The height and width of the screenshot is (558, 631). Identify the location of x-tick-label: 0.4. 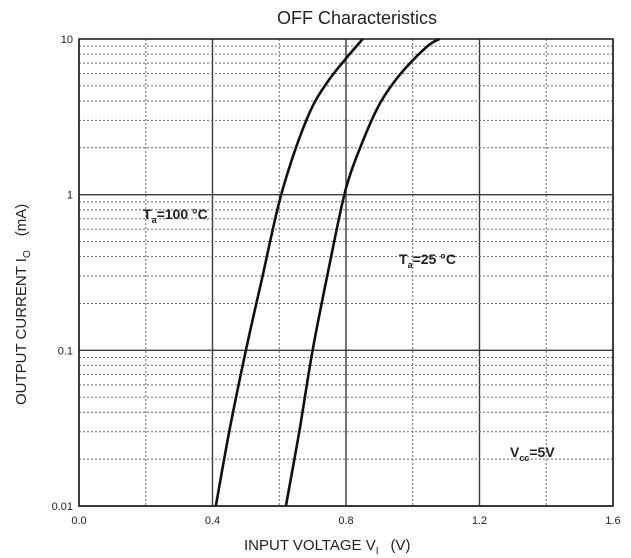
(212, 521).